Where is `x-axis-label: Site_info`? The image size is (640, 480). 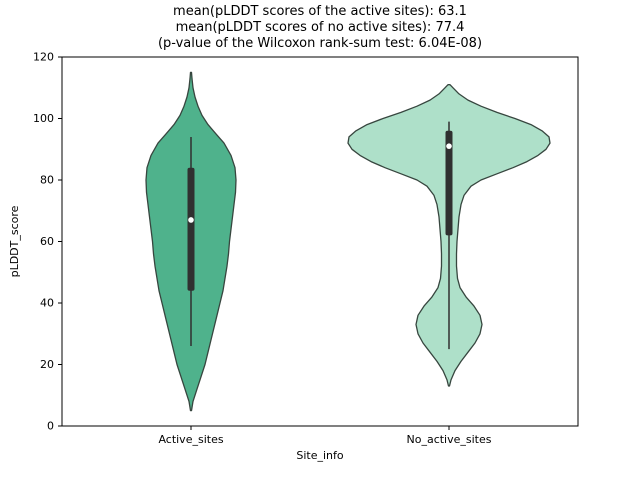 x-axis-label: Site_info is located at coordinates (320, 455).